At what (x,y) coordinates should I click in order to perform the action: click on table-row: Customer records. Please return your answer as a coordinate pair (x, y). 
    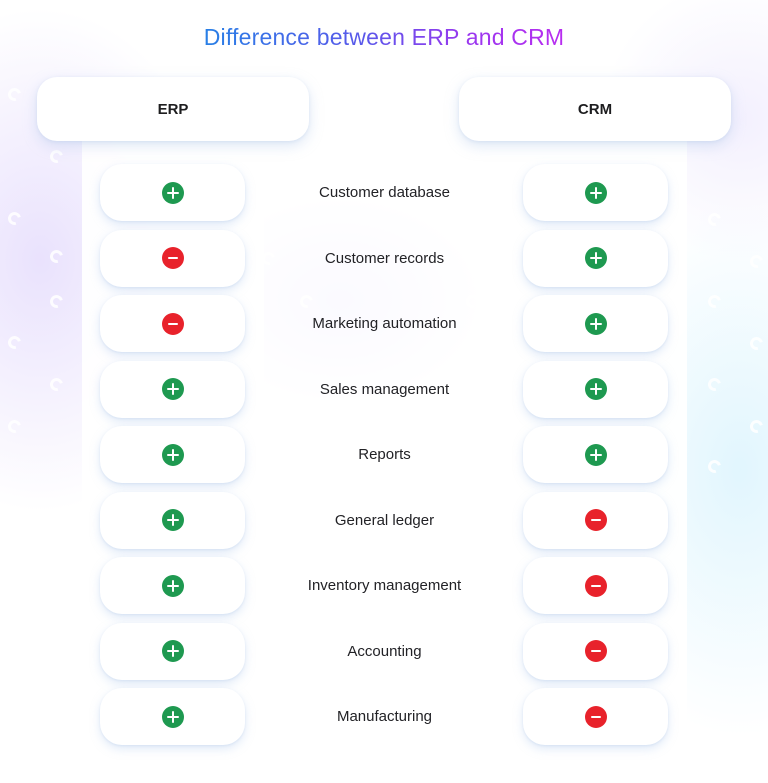
    Looking at the image, I should click on (384, 262).